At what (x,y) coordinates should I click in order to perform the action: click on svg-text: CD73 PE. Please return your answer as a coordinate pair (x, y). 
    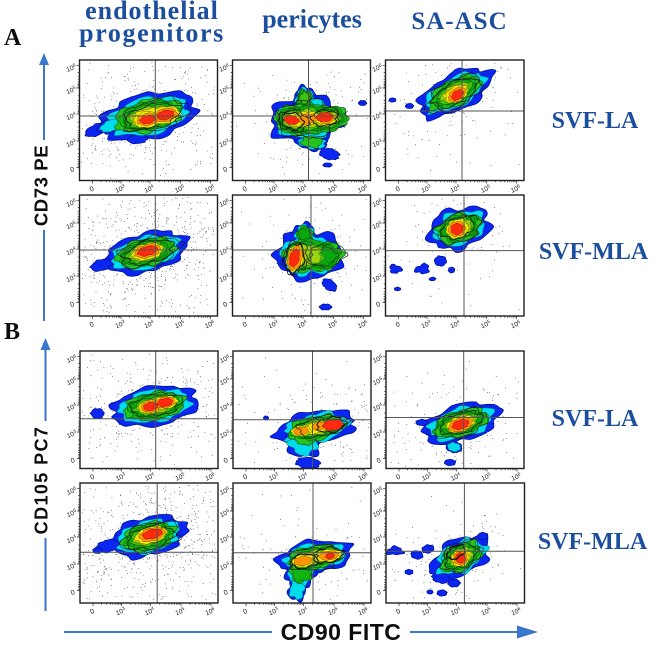
    Looking at the image, I should click on (41, 185).